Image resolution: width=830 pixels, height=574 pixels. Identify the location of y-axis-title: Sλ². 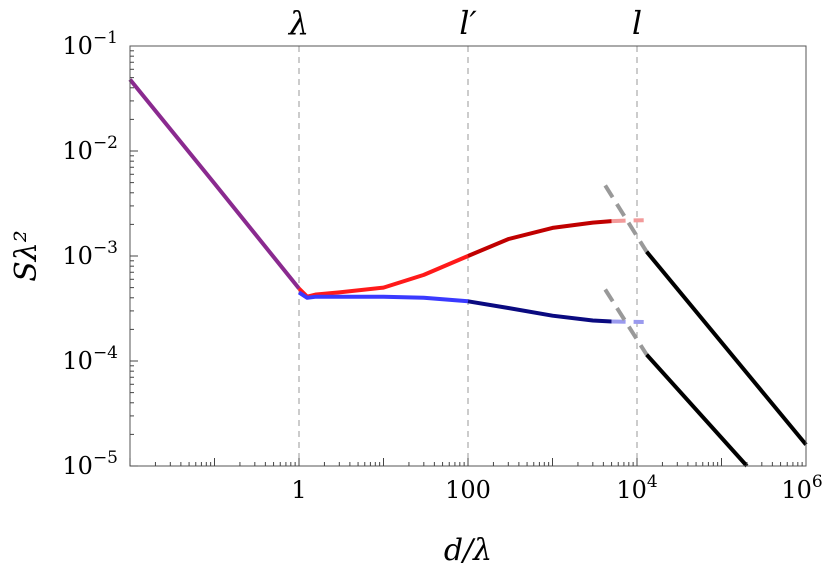
(26, 256).